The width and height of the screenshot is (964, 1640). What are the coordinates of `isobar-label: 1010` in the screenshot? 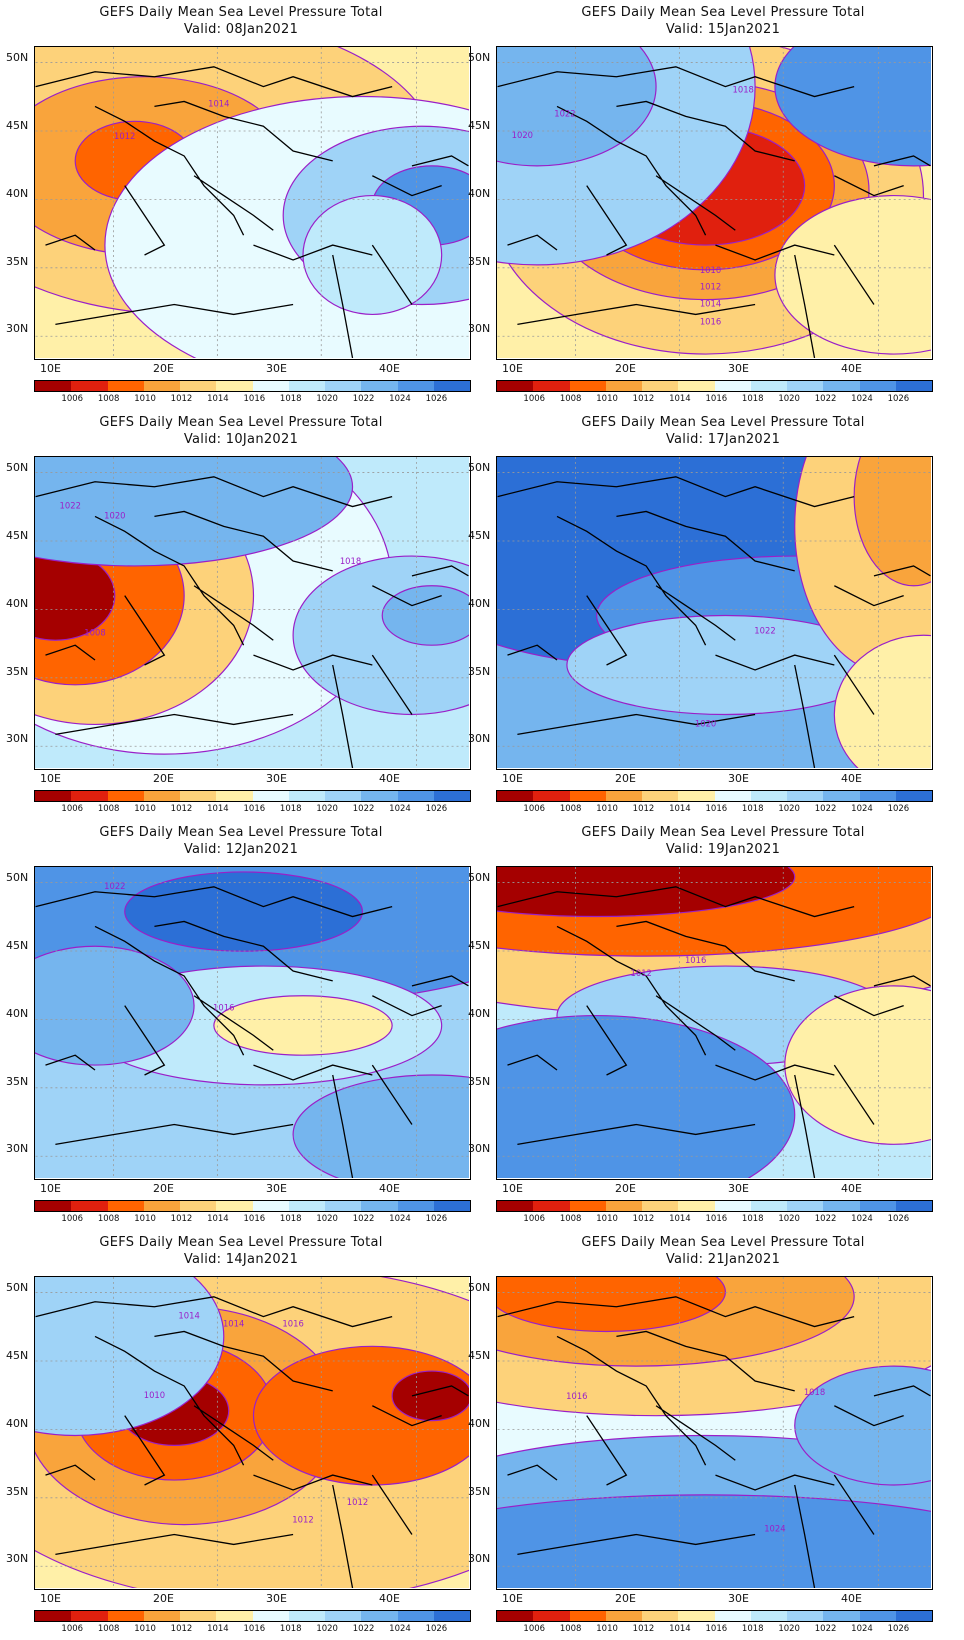 It's located at (154, 1395).